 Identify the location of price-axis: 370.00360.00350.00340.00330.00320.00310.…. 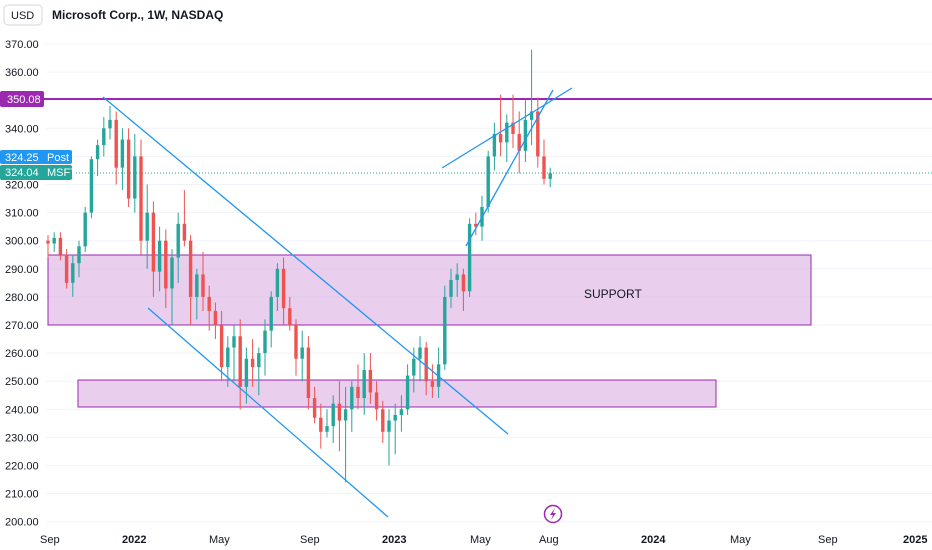
(22, 284).